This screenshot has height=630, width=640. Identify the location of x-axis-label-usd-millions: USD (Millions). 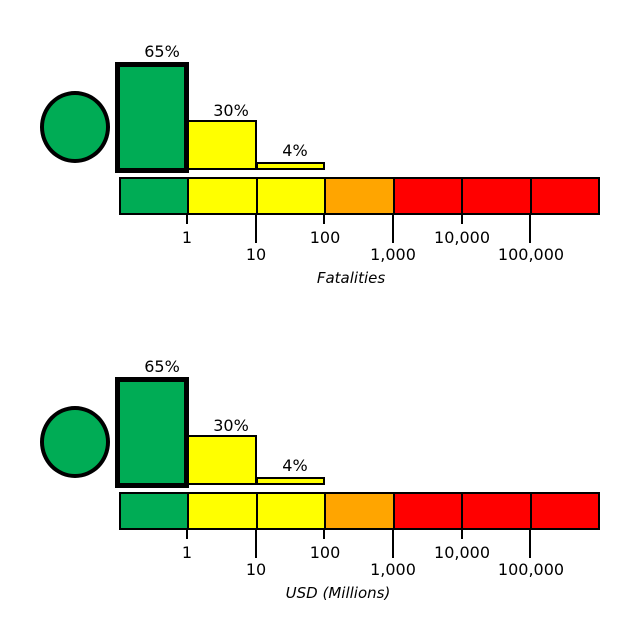
(338, 593).